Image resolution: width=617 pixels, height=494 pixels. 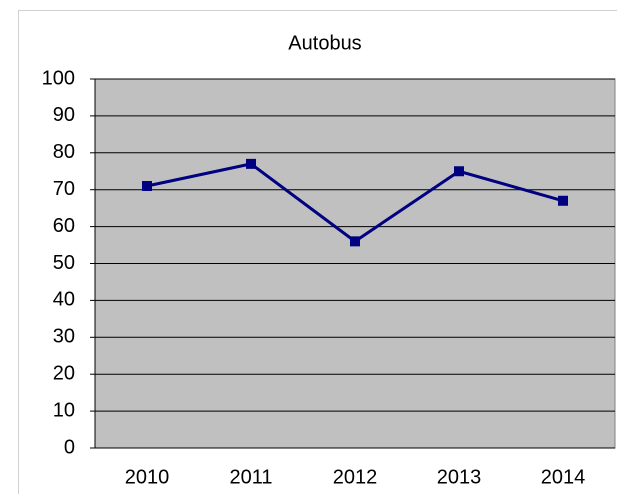 What do you see at coordinates (147, 477) in the screenshot?
I see `x-tick-label: 2010` at bounding box center [147, 477].